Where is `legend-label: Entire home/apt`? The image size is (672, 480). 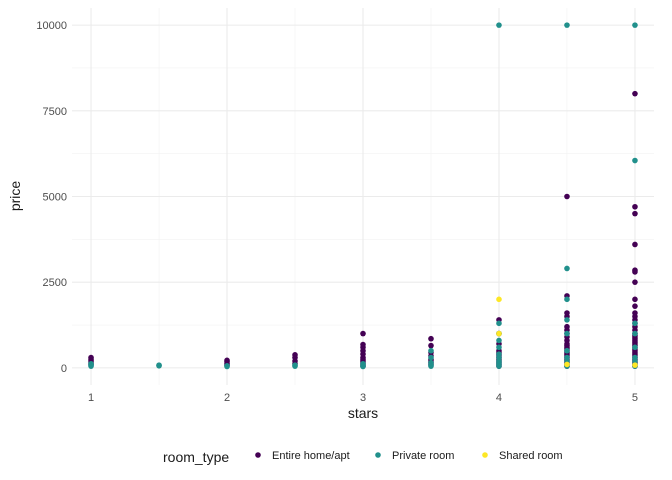 legend-label: Entire home/apt is located at coordinates (311, 456).